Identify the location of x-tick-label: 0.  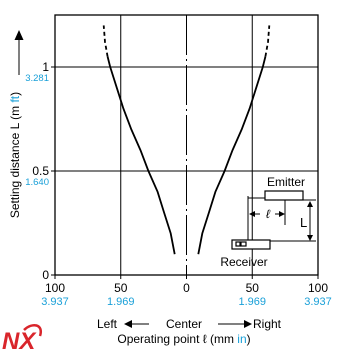
(186, 288).